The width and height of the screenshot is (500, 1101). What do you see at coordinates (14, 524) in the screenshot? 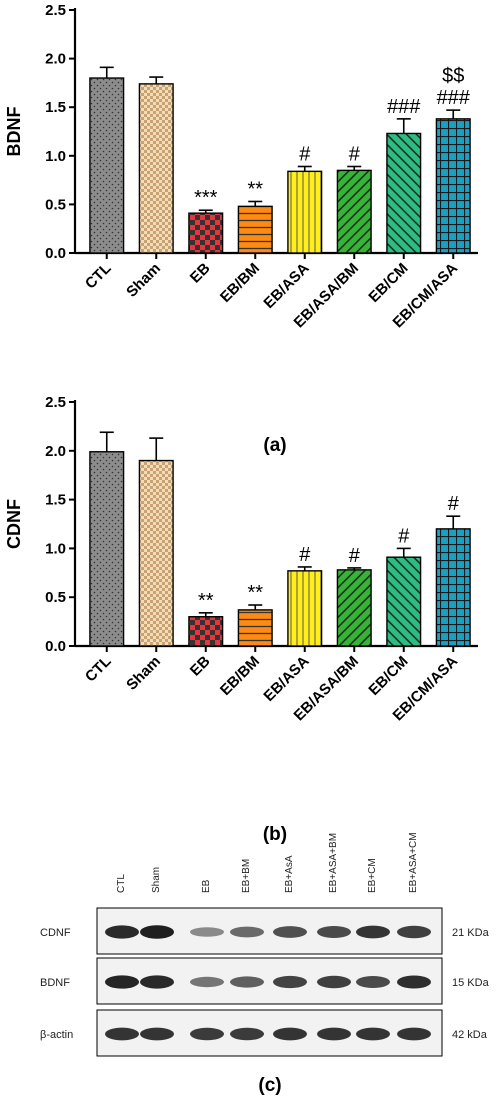
I see `y-axis-label: CDNF` at bounding box center [14, 524].